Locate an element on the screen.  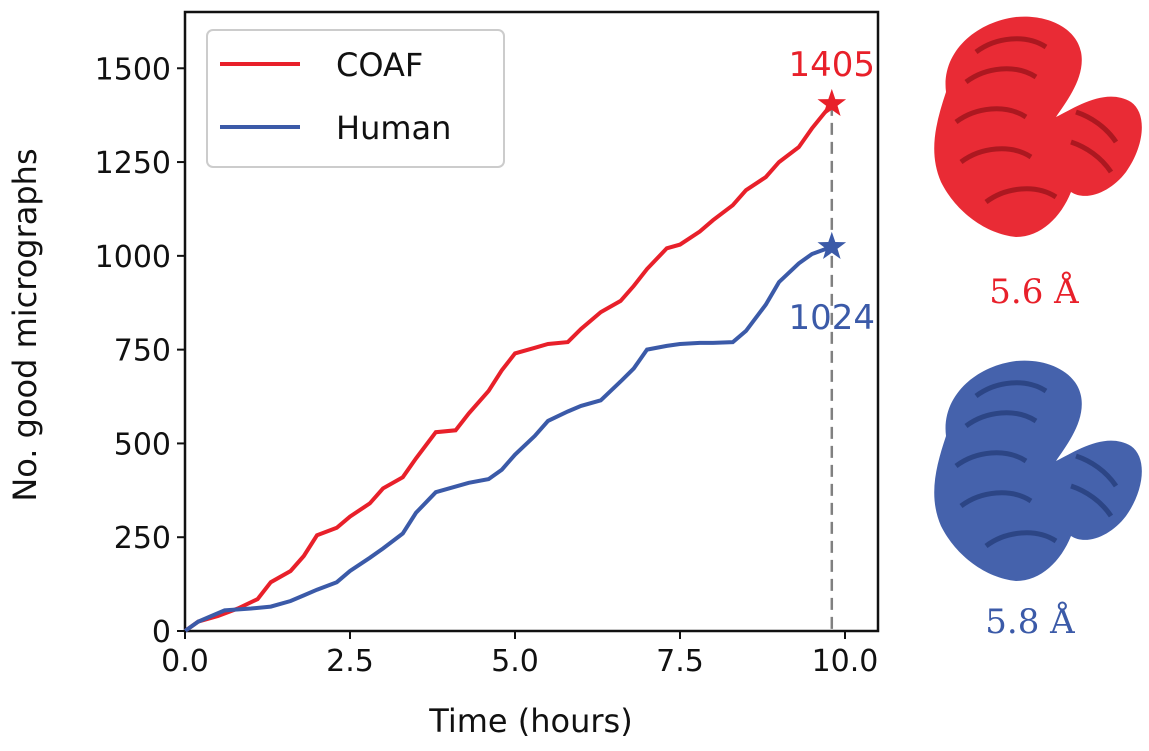
end-value-label-coaf: 1405 is located at coordinates (832, 65).